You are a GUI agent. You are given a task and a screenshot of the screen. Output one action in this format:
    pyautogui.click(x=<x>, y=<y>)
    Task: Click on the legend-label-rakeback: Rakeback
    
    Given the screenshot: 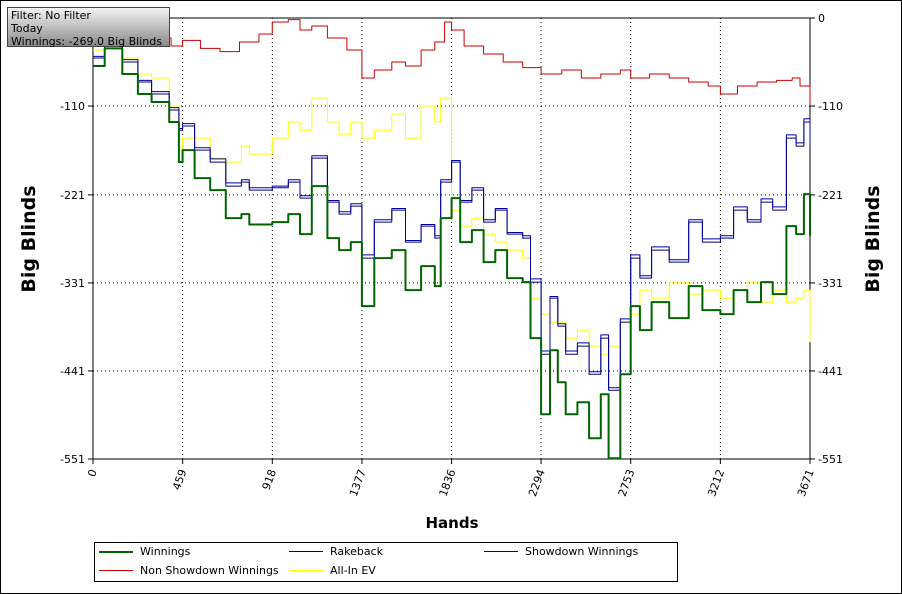 What is the action you would take?
    pyautogui.click(x=357, y=551)
    